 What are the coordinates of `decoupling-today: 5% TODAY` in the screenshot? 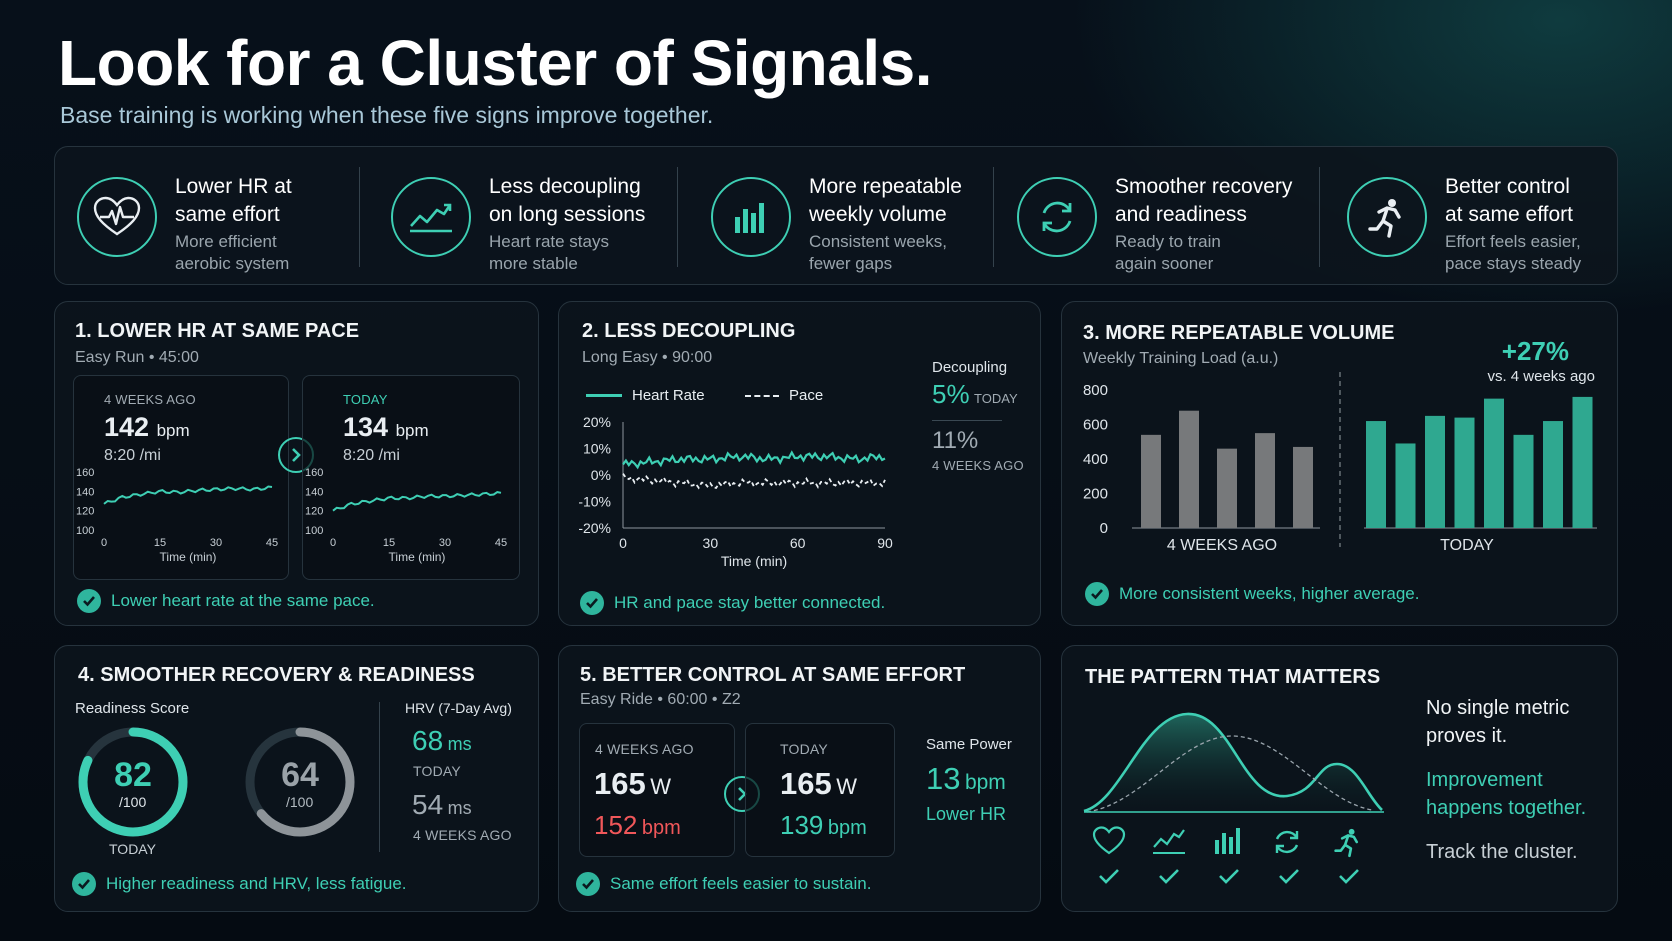 It's located at (975, 394).